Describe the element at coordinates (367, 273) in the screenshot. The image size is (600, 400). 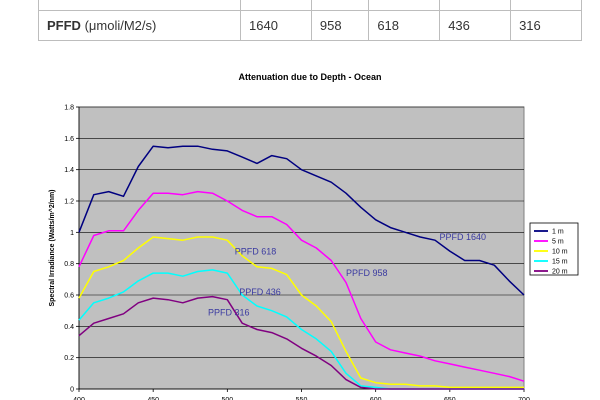
I see `annotation-label: PPFD 958` at that location.